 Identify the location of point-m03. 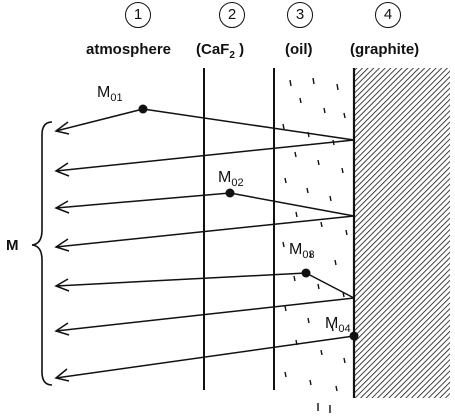
(306, 273).